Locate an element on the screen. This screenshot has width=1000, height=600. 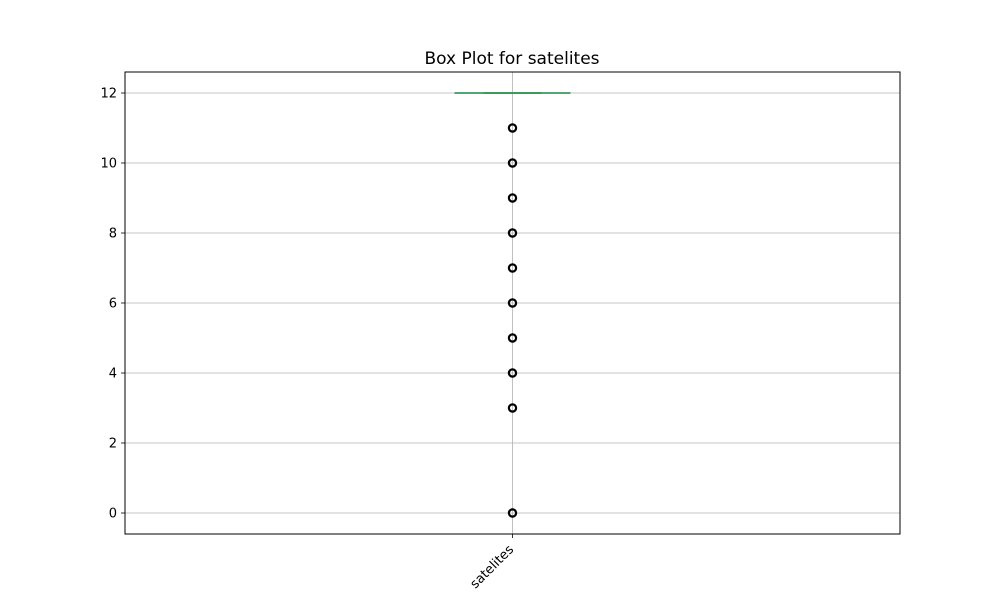
y-tick-label: 6 is located at coordinates (113, 304).